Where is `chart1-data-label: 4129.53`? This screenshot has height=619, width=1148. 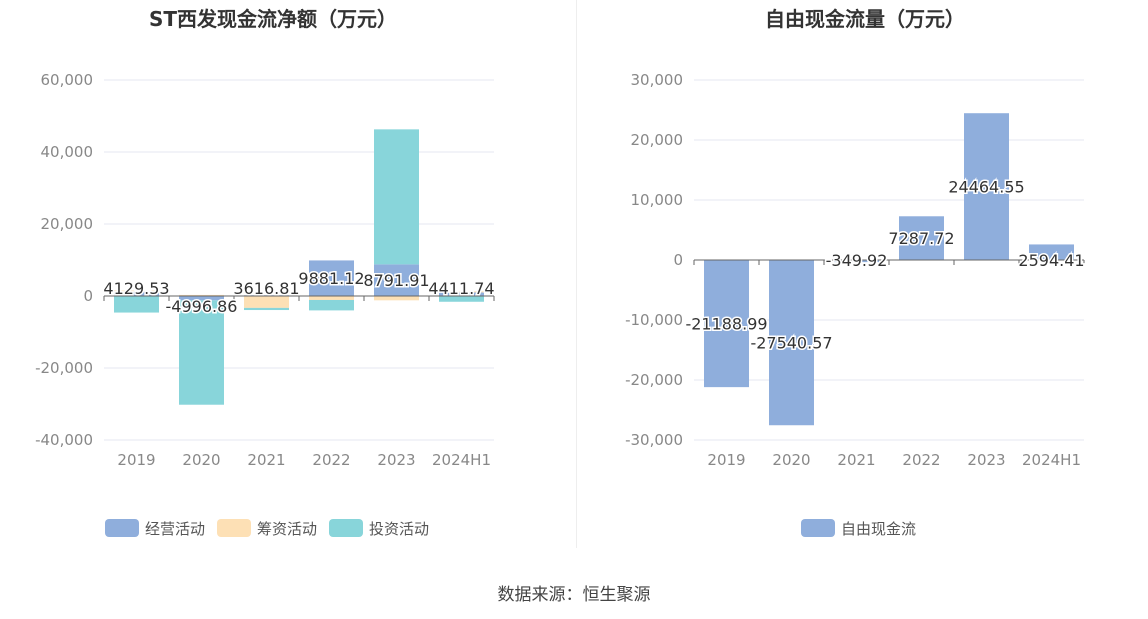 chart1-data-label: 4129.53 is located at coordinates (136, 288).